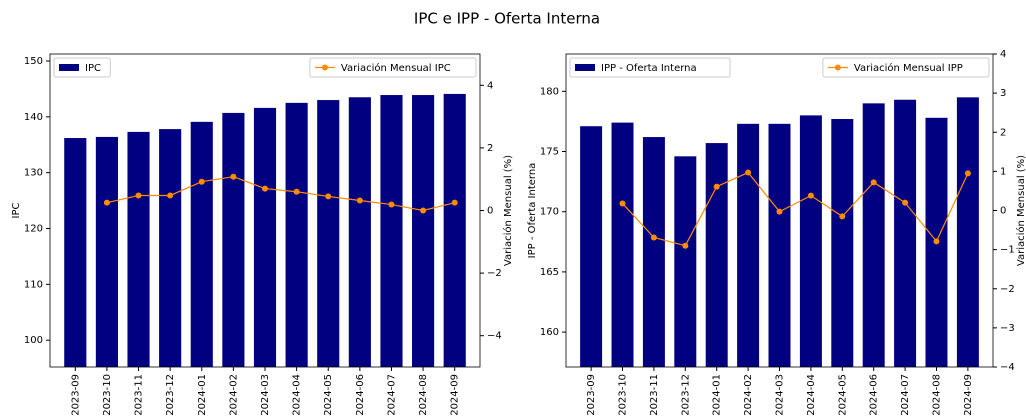  I want to click on y-tick-label: 170, so click(549, 212).